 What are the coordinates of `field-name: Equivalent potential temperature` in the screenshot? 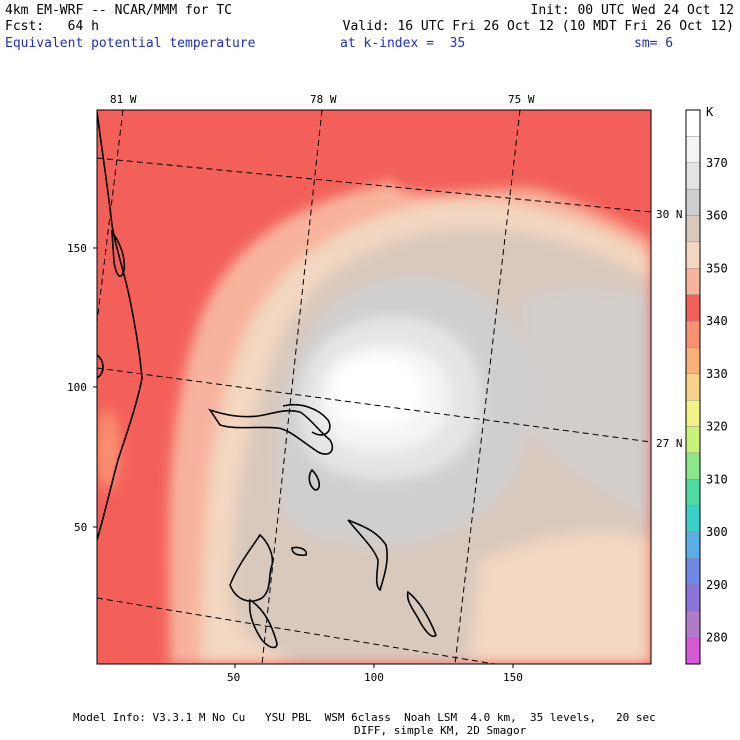 It's located at (130, 43).